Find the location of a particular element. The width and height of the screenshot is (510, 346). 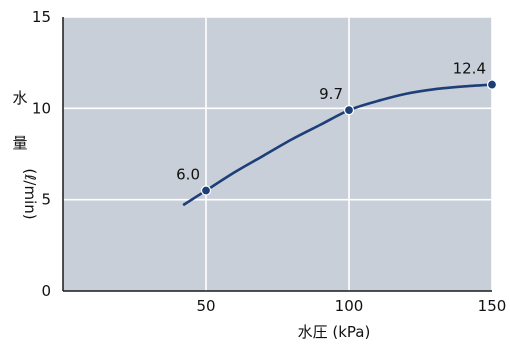

y-tick-label: 10 is located at coordinates (41, 108).